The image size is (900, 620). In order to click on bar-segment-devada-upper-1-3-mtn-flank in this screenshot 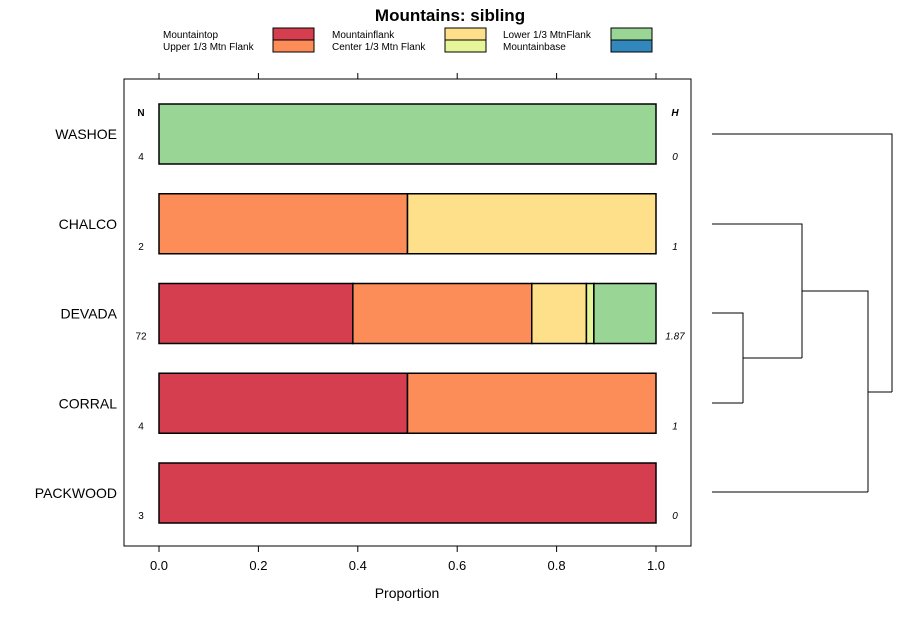, I will do `click(442, 313)`.